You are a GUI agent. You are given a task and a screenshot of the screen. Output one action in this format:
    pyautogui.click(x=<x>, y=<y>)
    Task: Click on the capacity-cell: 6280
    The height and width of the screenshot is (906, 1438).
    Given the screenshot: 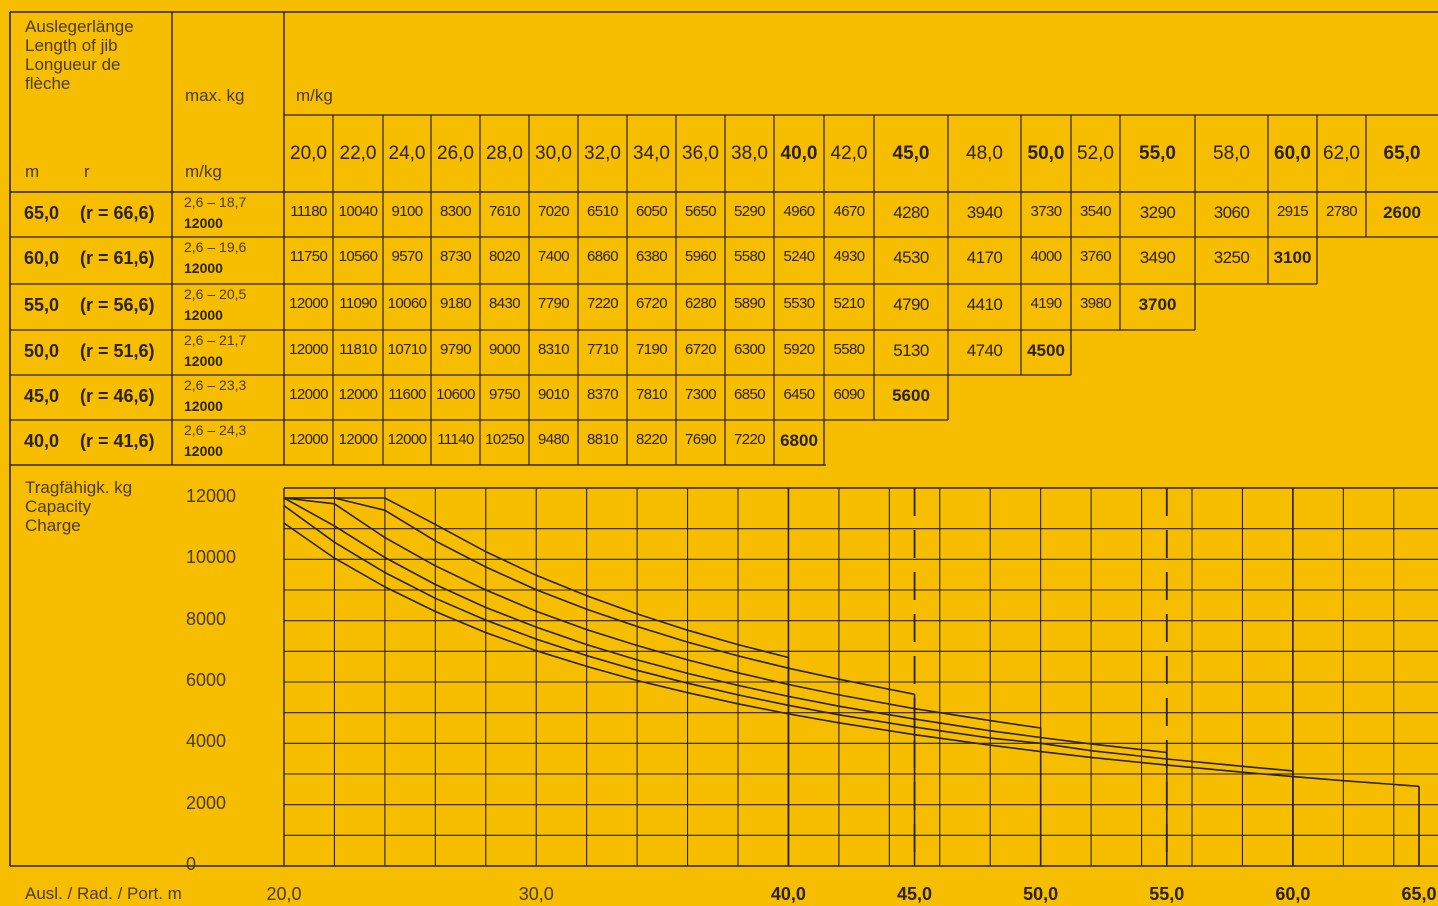 What is the action you would take?
    pyautogui.click(x=701, y=303)
    